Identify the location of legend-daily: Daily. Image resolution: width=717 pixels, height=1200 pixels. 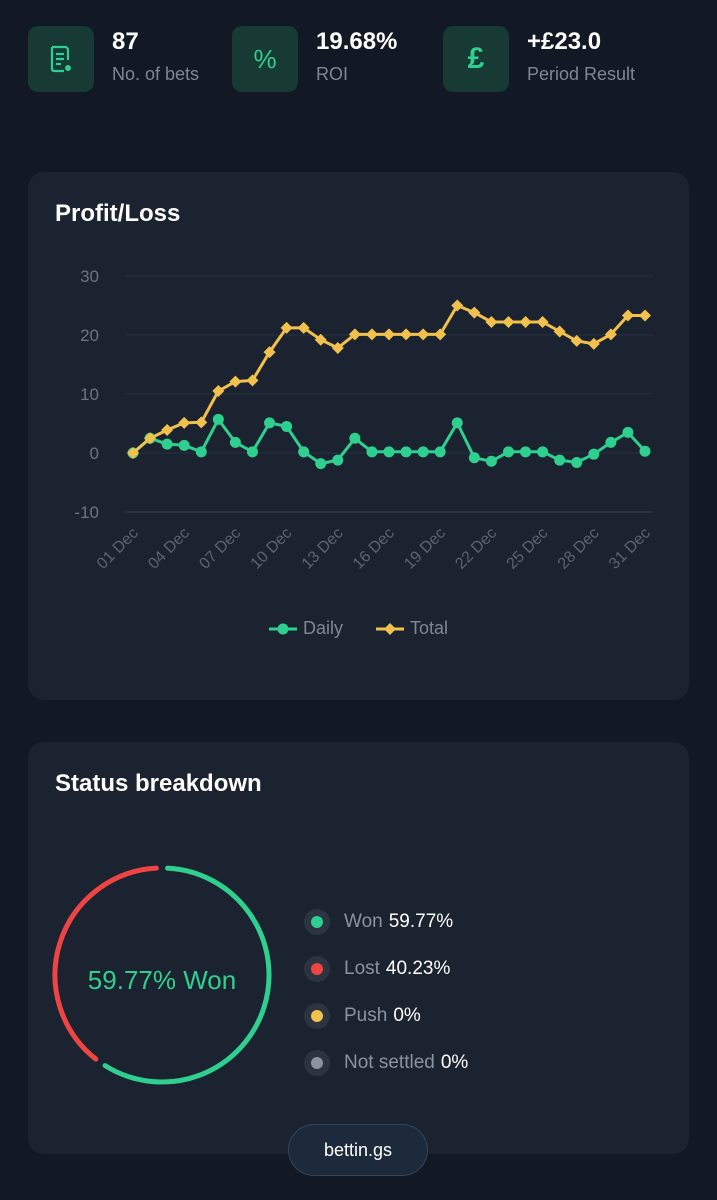
(305, 628).